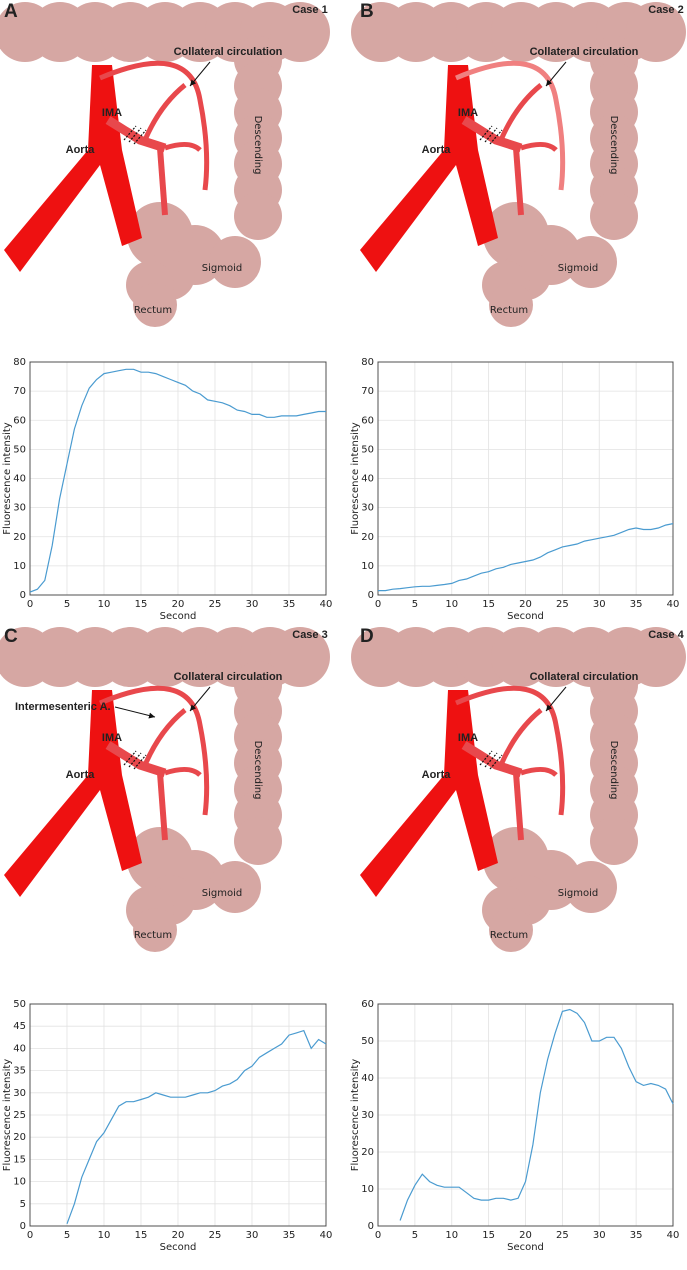  I want to click on data-line, so click(196, 1127).